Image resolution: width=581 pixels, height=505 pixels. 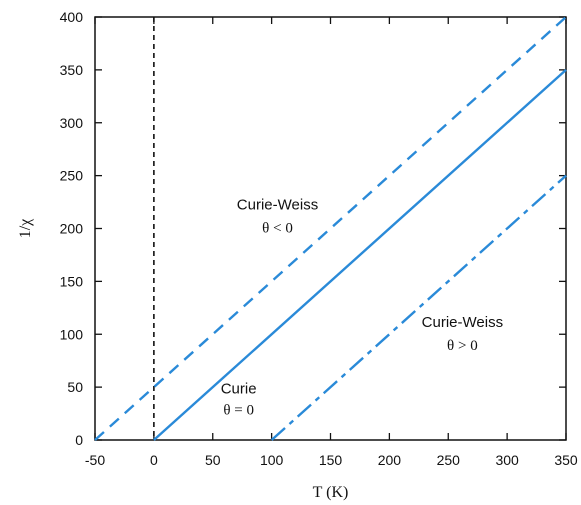 What do you see at coordinates (25, 228) in the screenshot?
I see `y-axis-label: 1/χ` at bounding box center [25, 228].